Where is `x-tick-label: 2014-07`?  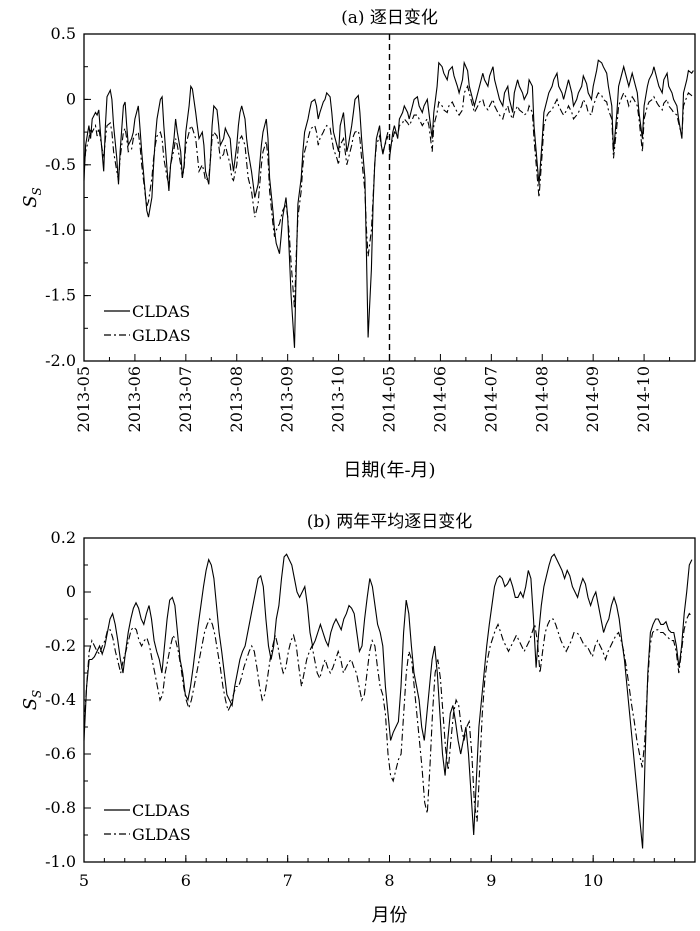
x-tick-label: 2014-07 is located at coordinates (490, 399).